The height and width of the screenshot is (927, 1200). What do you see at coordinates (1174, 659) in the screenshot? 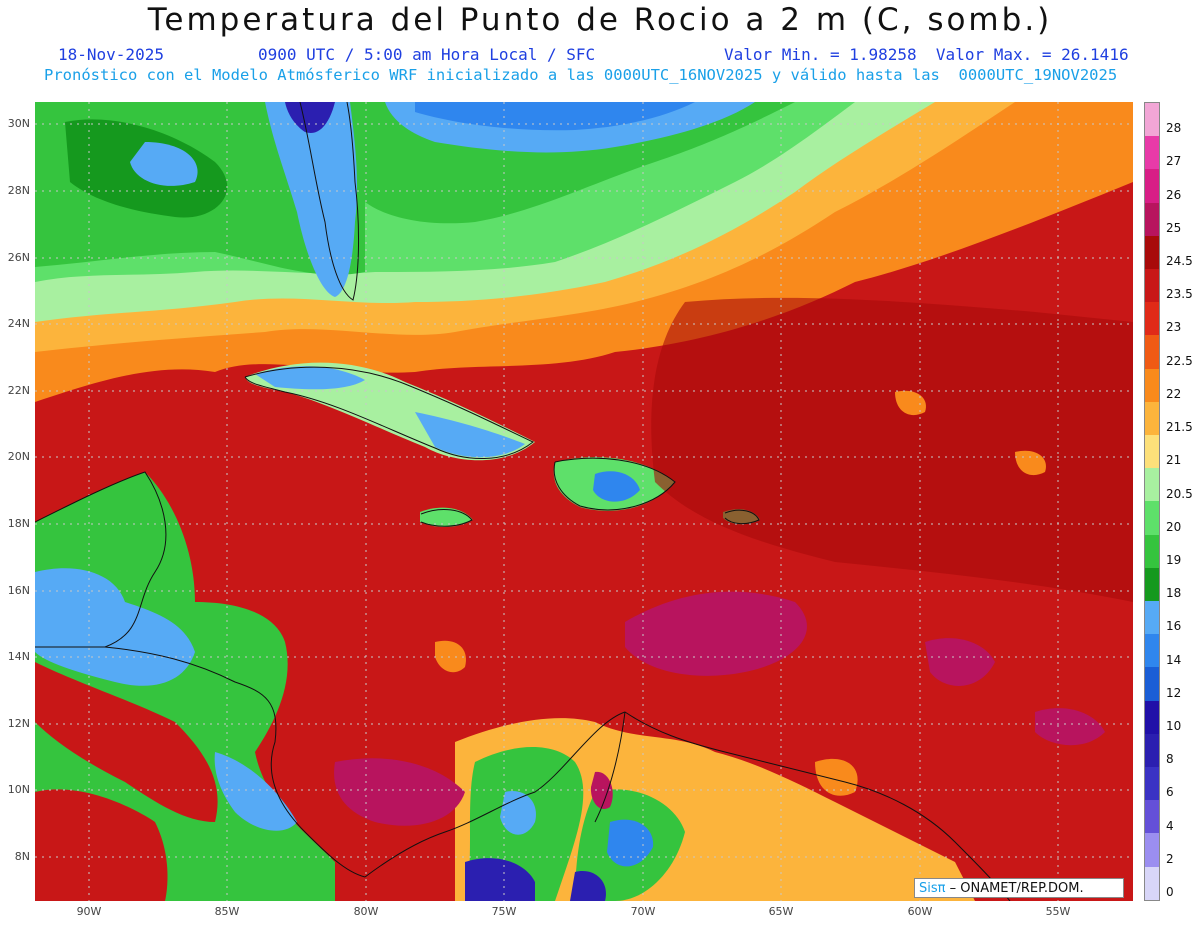
I see `colorbar-label: 14` at bounding box center [1174, 659].